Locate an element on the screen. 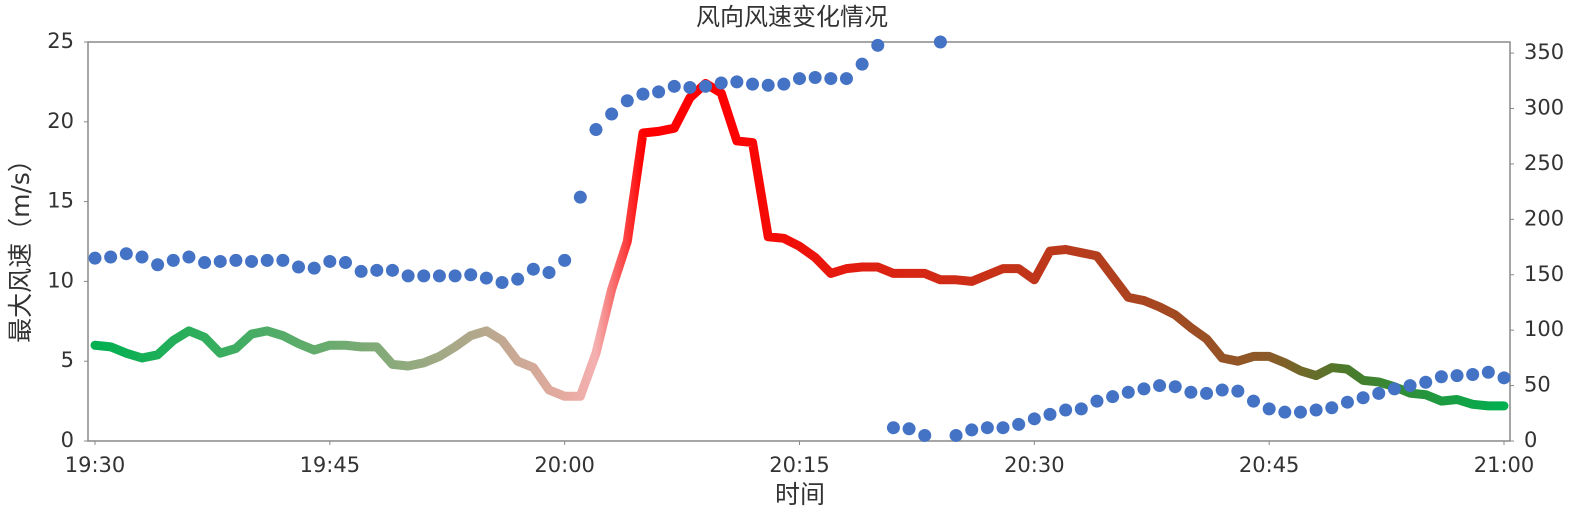  y-tick-label: 20 is located at coordinates (60, 121).